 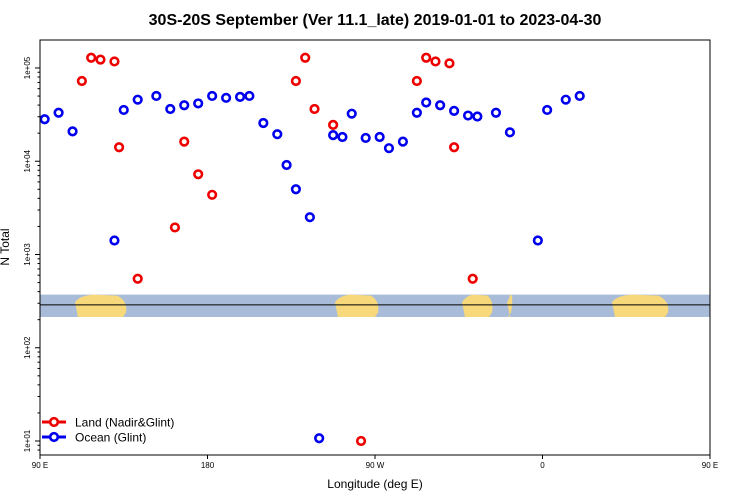 I want to click on legend-ocean-marker, so click(x=54, y=437).